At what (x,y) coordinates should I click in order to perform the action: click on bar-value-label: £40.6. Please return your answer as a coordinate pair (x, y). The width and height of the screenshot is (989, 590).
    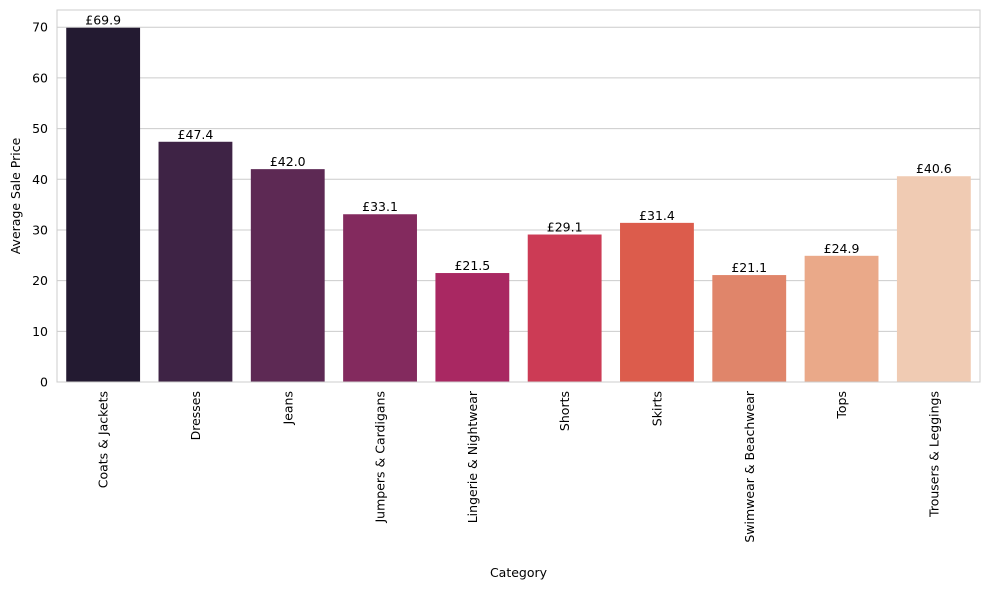
    Looking at the image, I should click on (934, 168).